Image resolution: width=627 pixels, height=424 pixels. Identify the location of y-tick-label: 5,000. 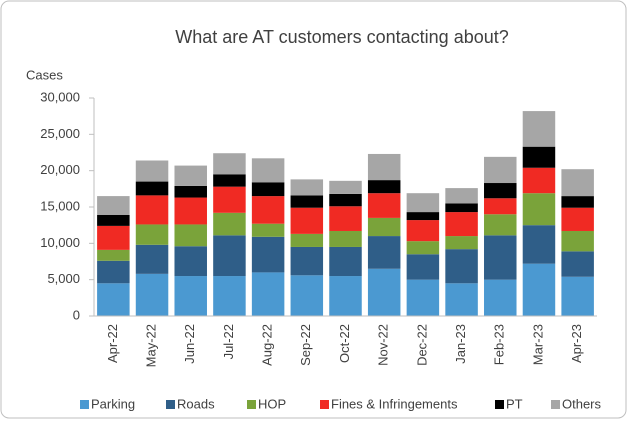
(63, 278).